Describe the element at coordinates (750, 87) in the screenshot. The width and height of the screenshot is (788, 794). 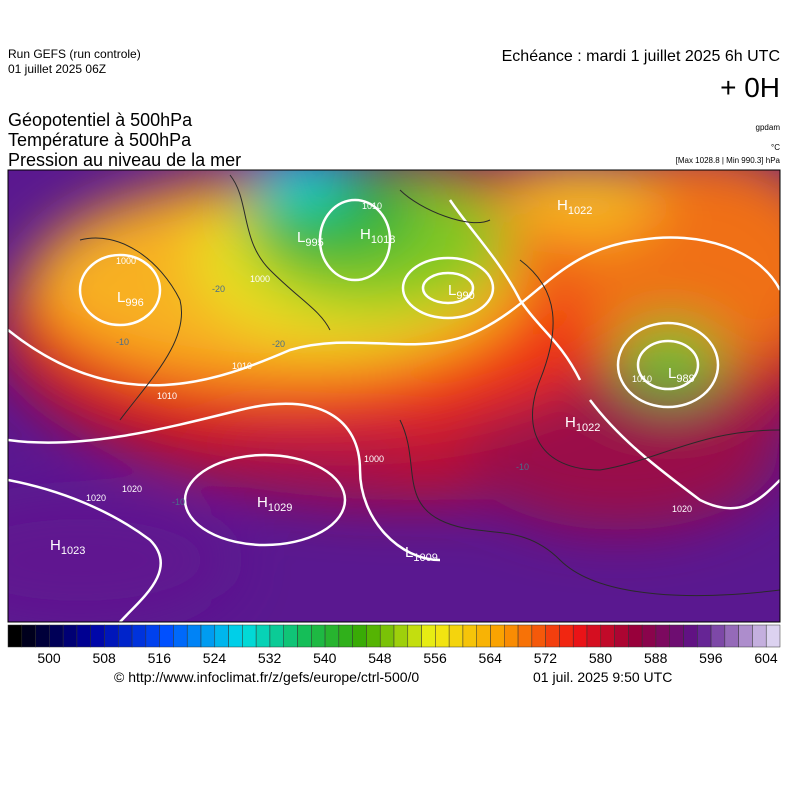
I see `offset: + 0H` at that location.